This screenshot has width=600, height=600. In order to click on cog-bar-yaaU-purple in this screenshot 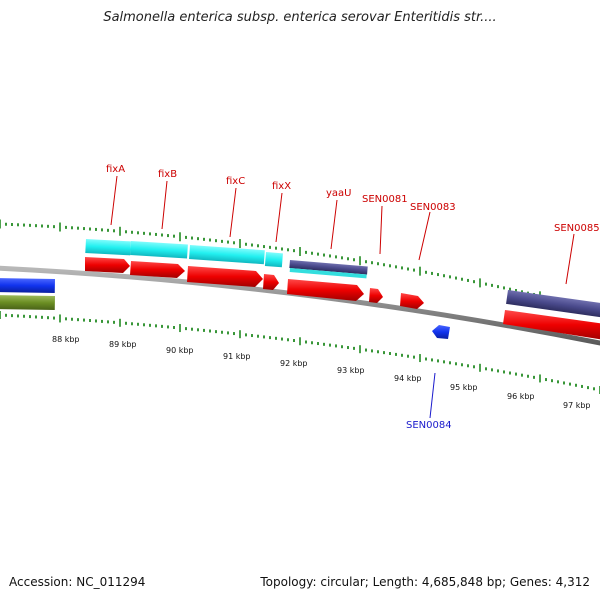, I will do `click(328, 267)`.